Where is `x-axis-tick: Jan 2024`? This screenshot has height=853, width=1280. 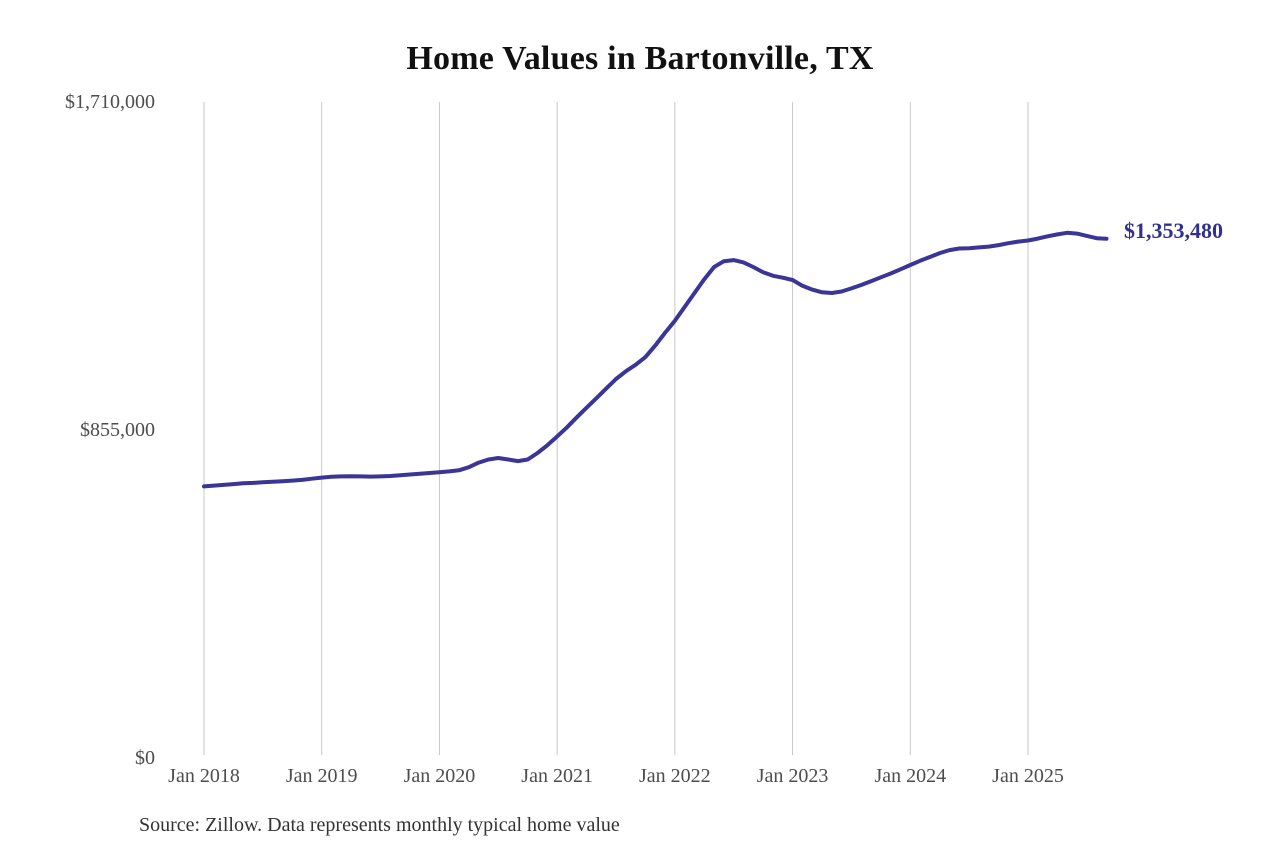 x-axis-tick: Jan 2024 is located at coordinates (910, 776).